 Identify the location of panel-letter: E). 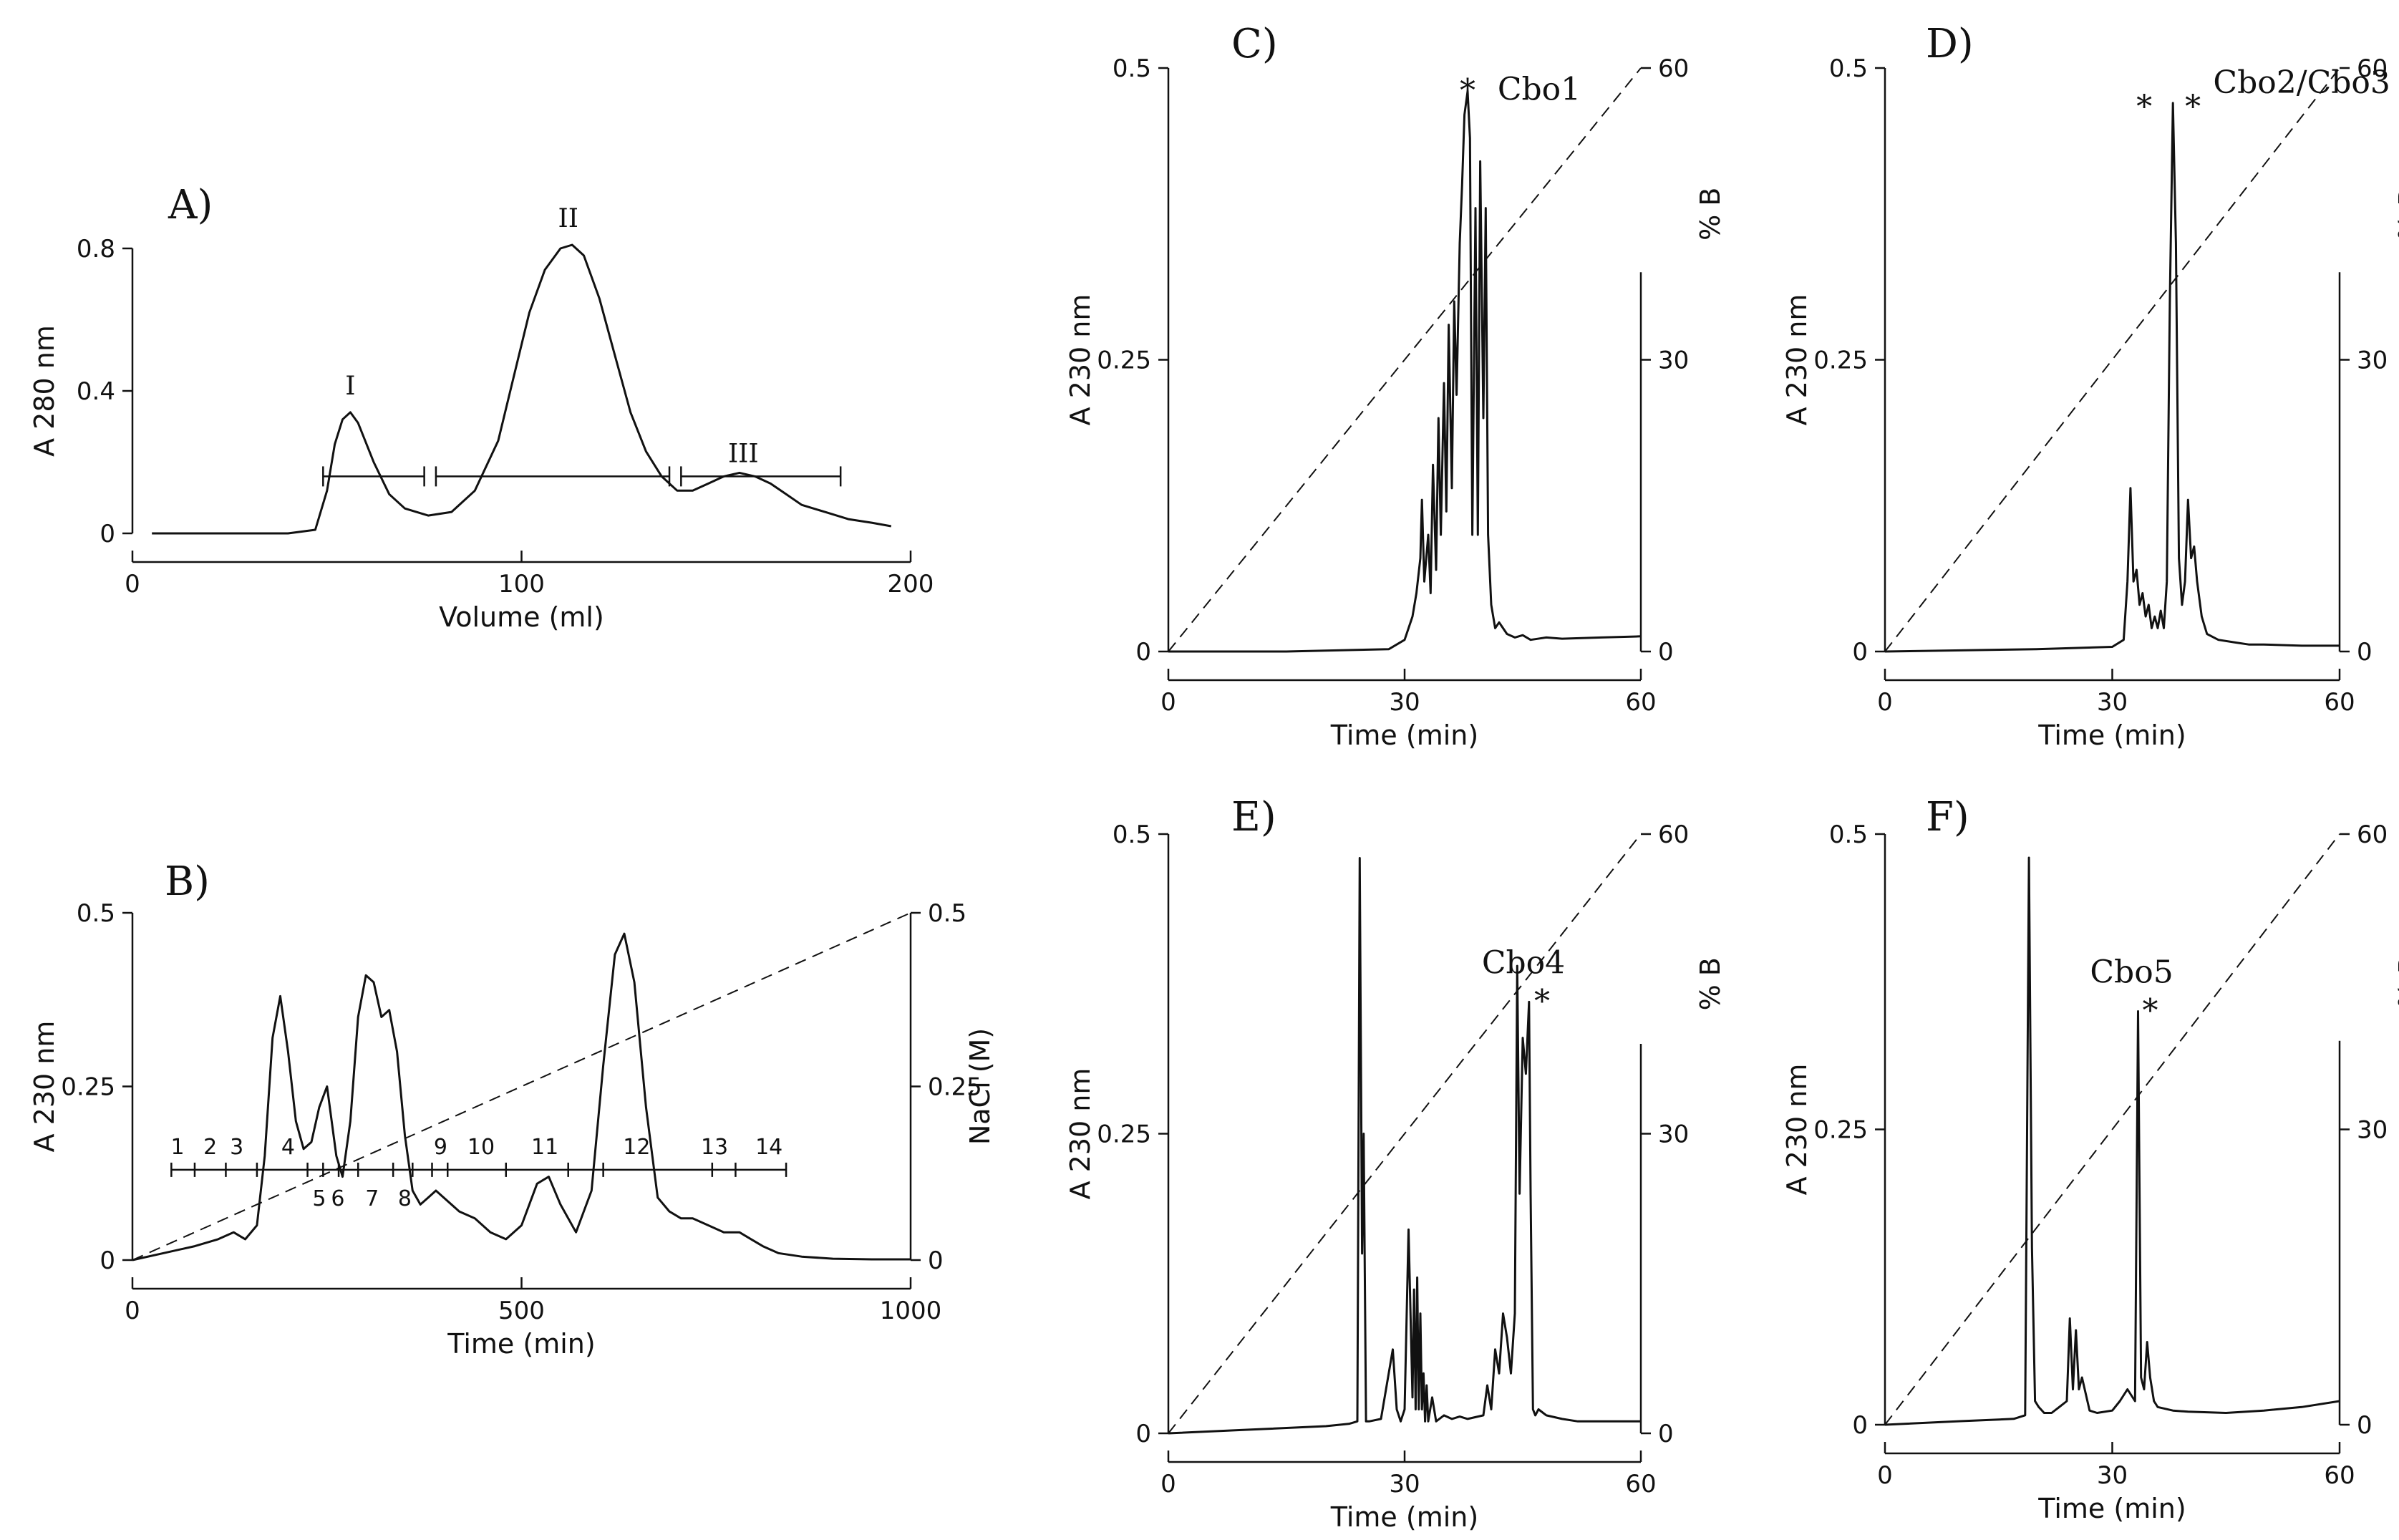
(1253, 818).